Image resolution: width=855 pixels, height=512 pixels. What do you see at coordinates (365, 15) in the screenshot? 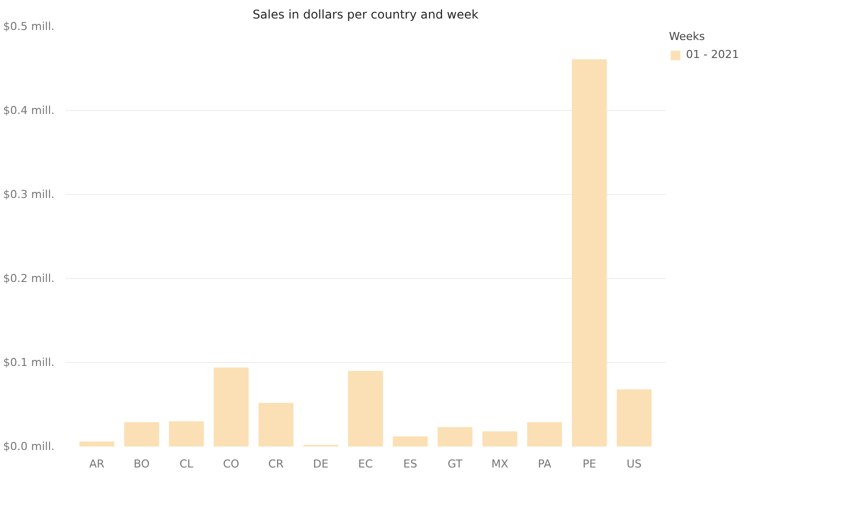
I see `chart-title: Sales in dollars per country and week` at bounding box center [365, 15].